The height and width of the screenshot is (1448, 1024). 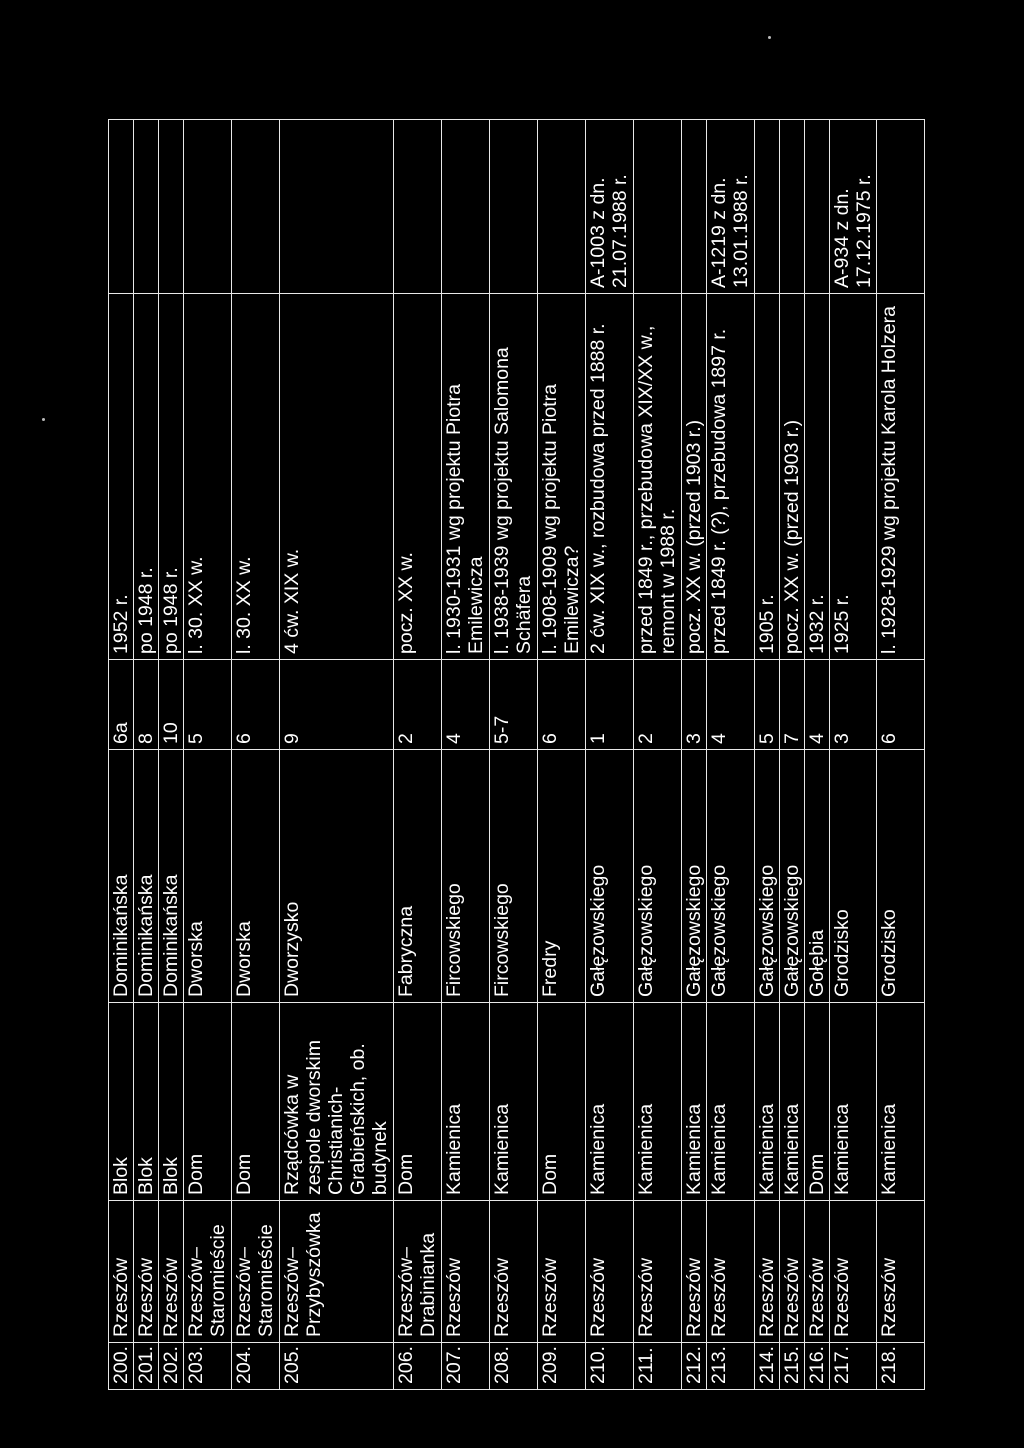 I want to click on locality-cell: Rzeszów– Staromieście, so click(x=207, y=1271).